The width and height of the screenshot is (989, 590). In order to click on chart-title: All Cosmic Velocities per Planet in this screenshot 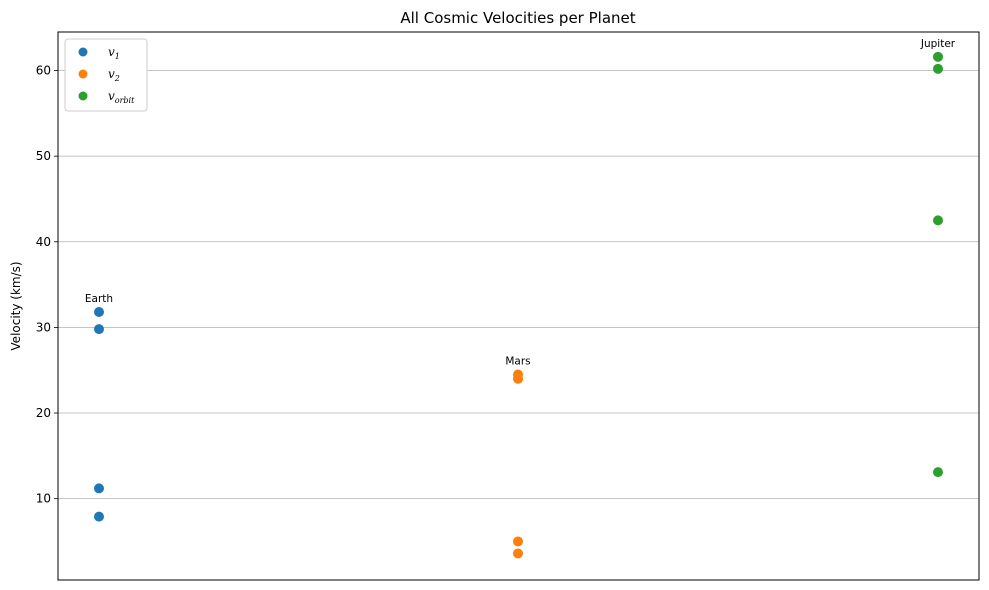, I will do `click(517, 18)`.